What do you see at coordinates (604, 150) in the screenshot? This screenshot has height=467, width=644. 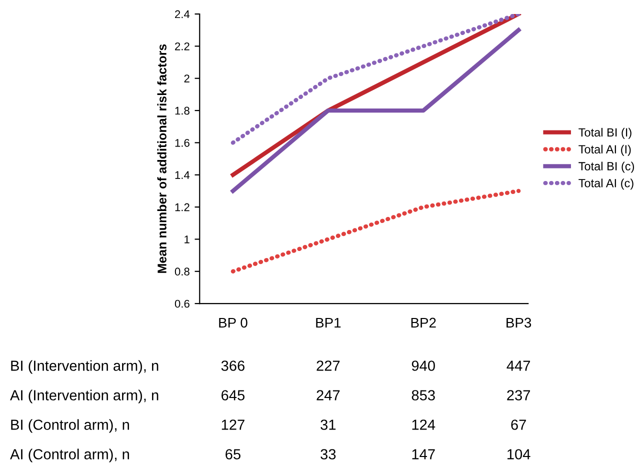 I see `legend-label: Total AI (I)` at bounding box center [604, 150].